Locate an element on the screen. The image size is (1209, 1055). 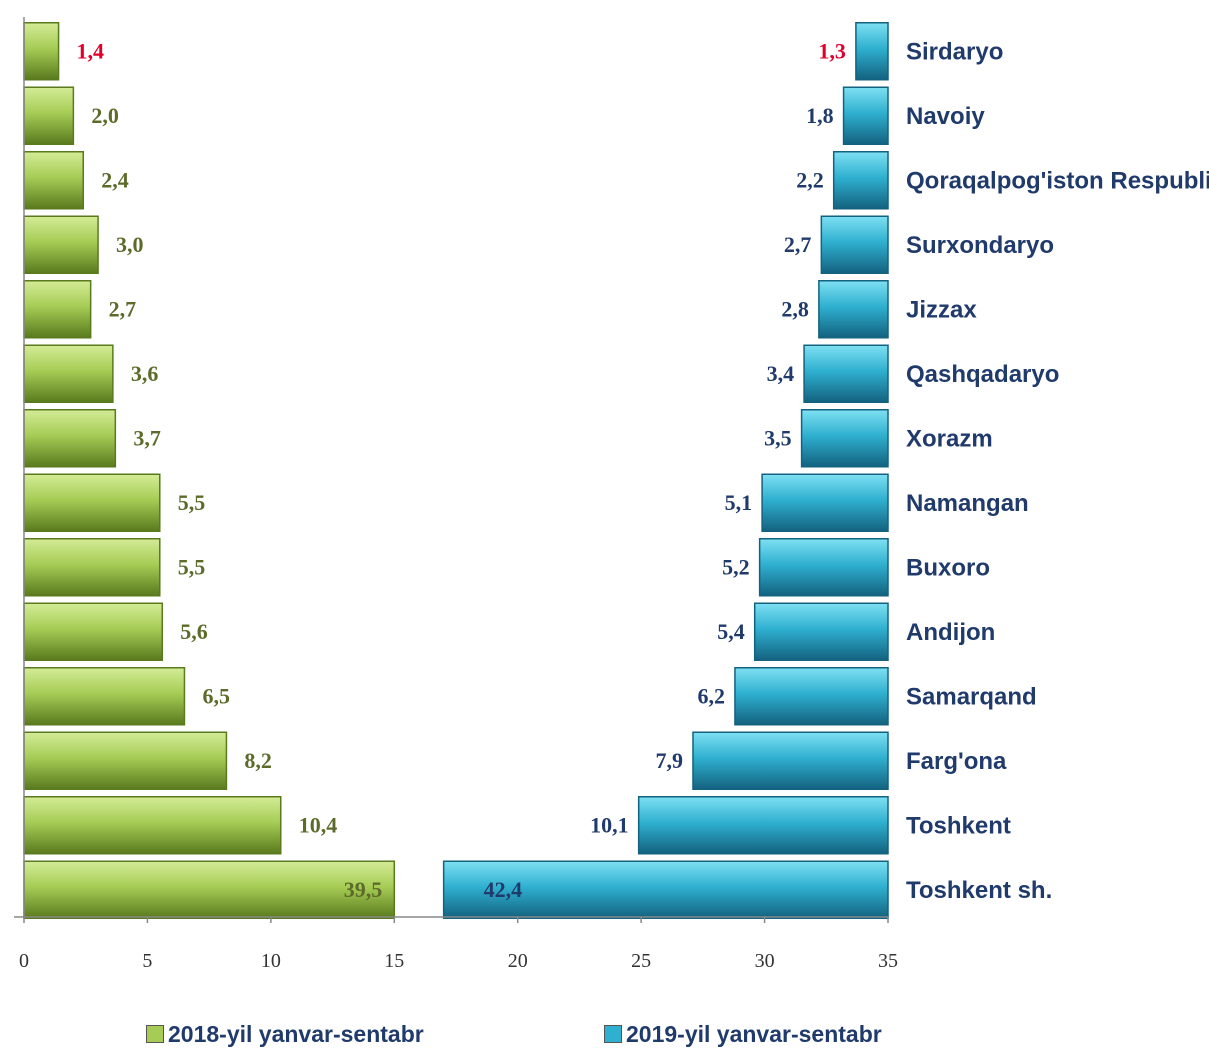
value-label-2019: 5,1 is located at coordinates (739, 502).